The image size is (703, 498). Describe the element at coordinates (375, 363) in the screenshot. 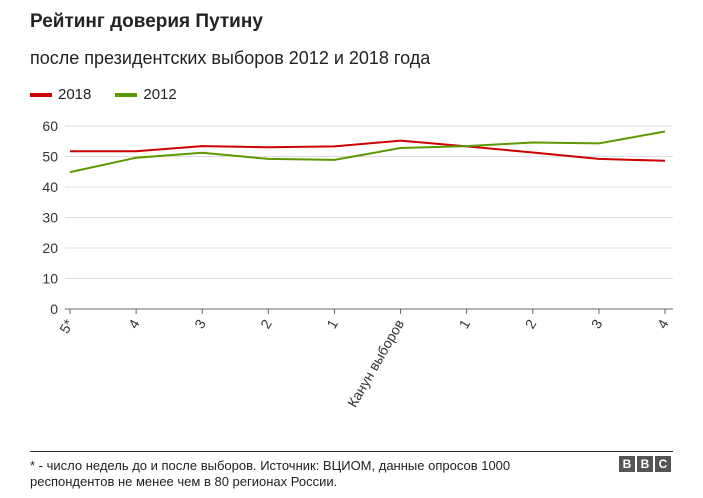

I see `x-tick-label: Канун выборов` at that location.